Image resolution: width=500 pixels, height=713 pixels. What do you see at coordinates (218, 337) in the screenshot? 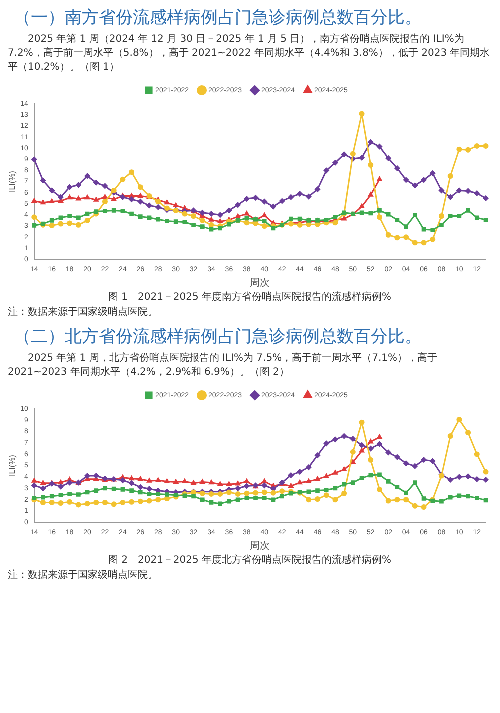
I see `chart-title: （二）北方省份流感样病例占门急诊病例总数百分比。` at bounding box center [218, 337].